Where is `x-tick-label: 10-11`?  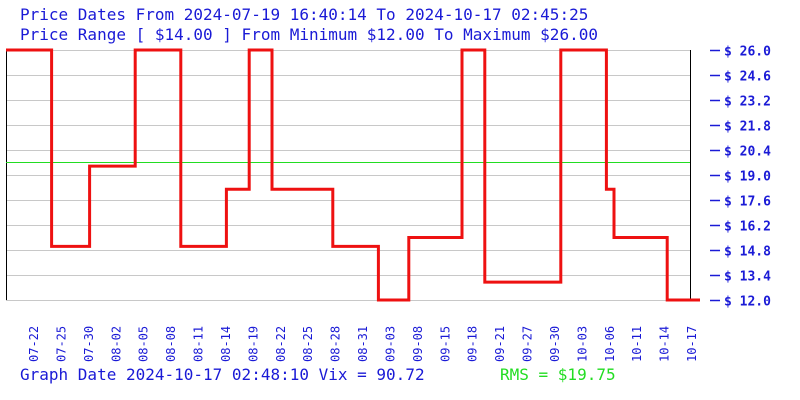
x-tick-label: 10-11 is located at coordinates (637, 344).